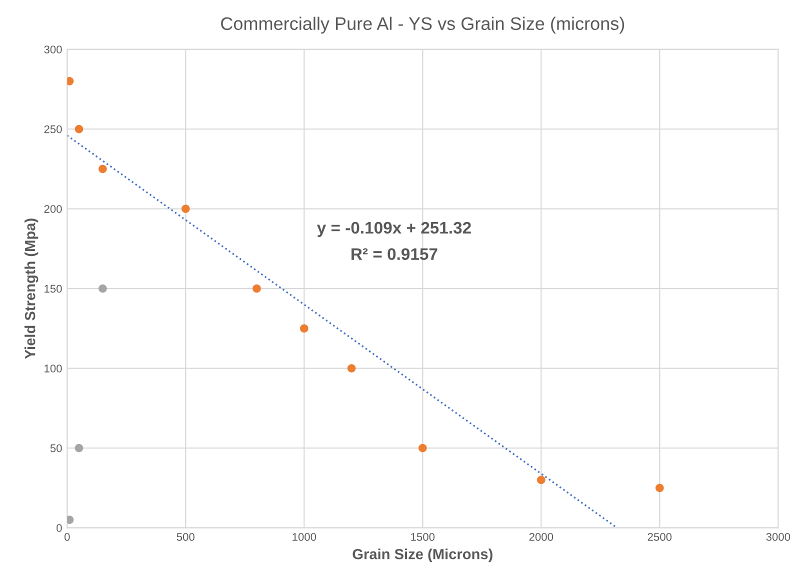 Image resolution: width=790 pixels, height=580 pixels. I want to click on x-tick-label: 3000, so click(778, 536).